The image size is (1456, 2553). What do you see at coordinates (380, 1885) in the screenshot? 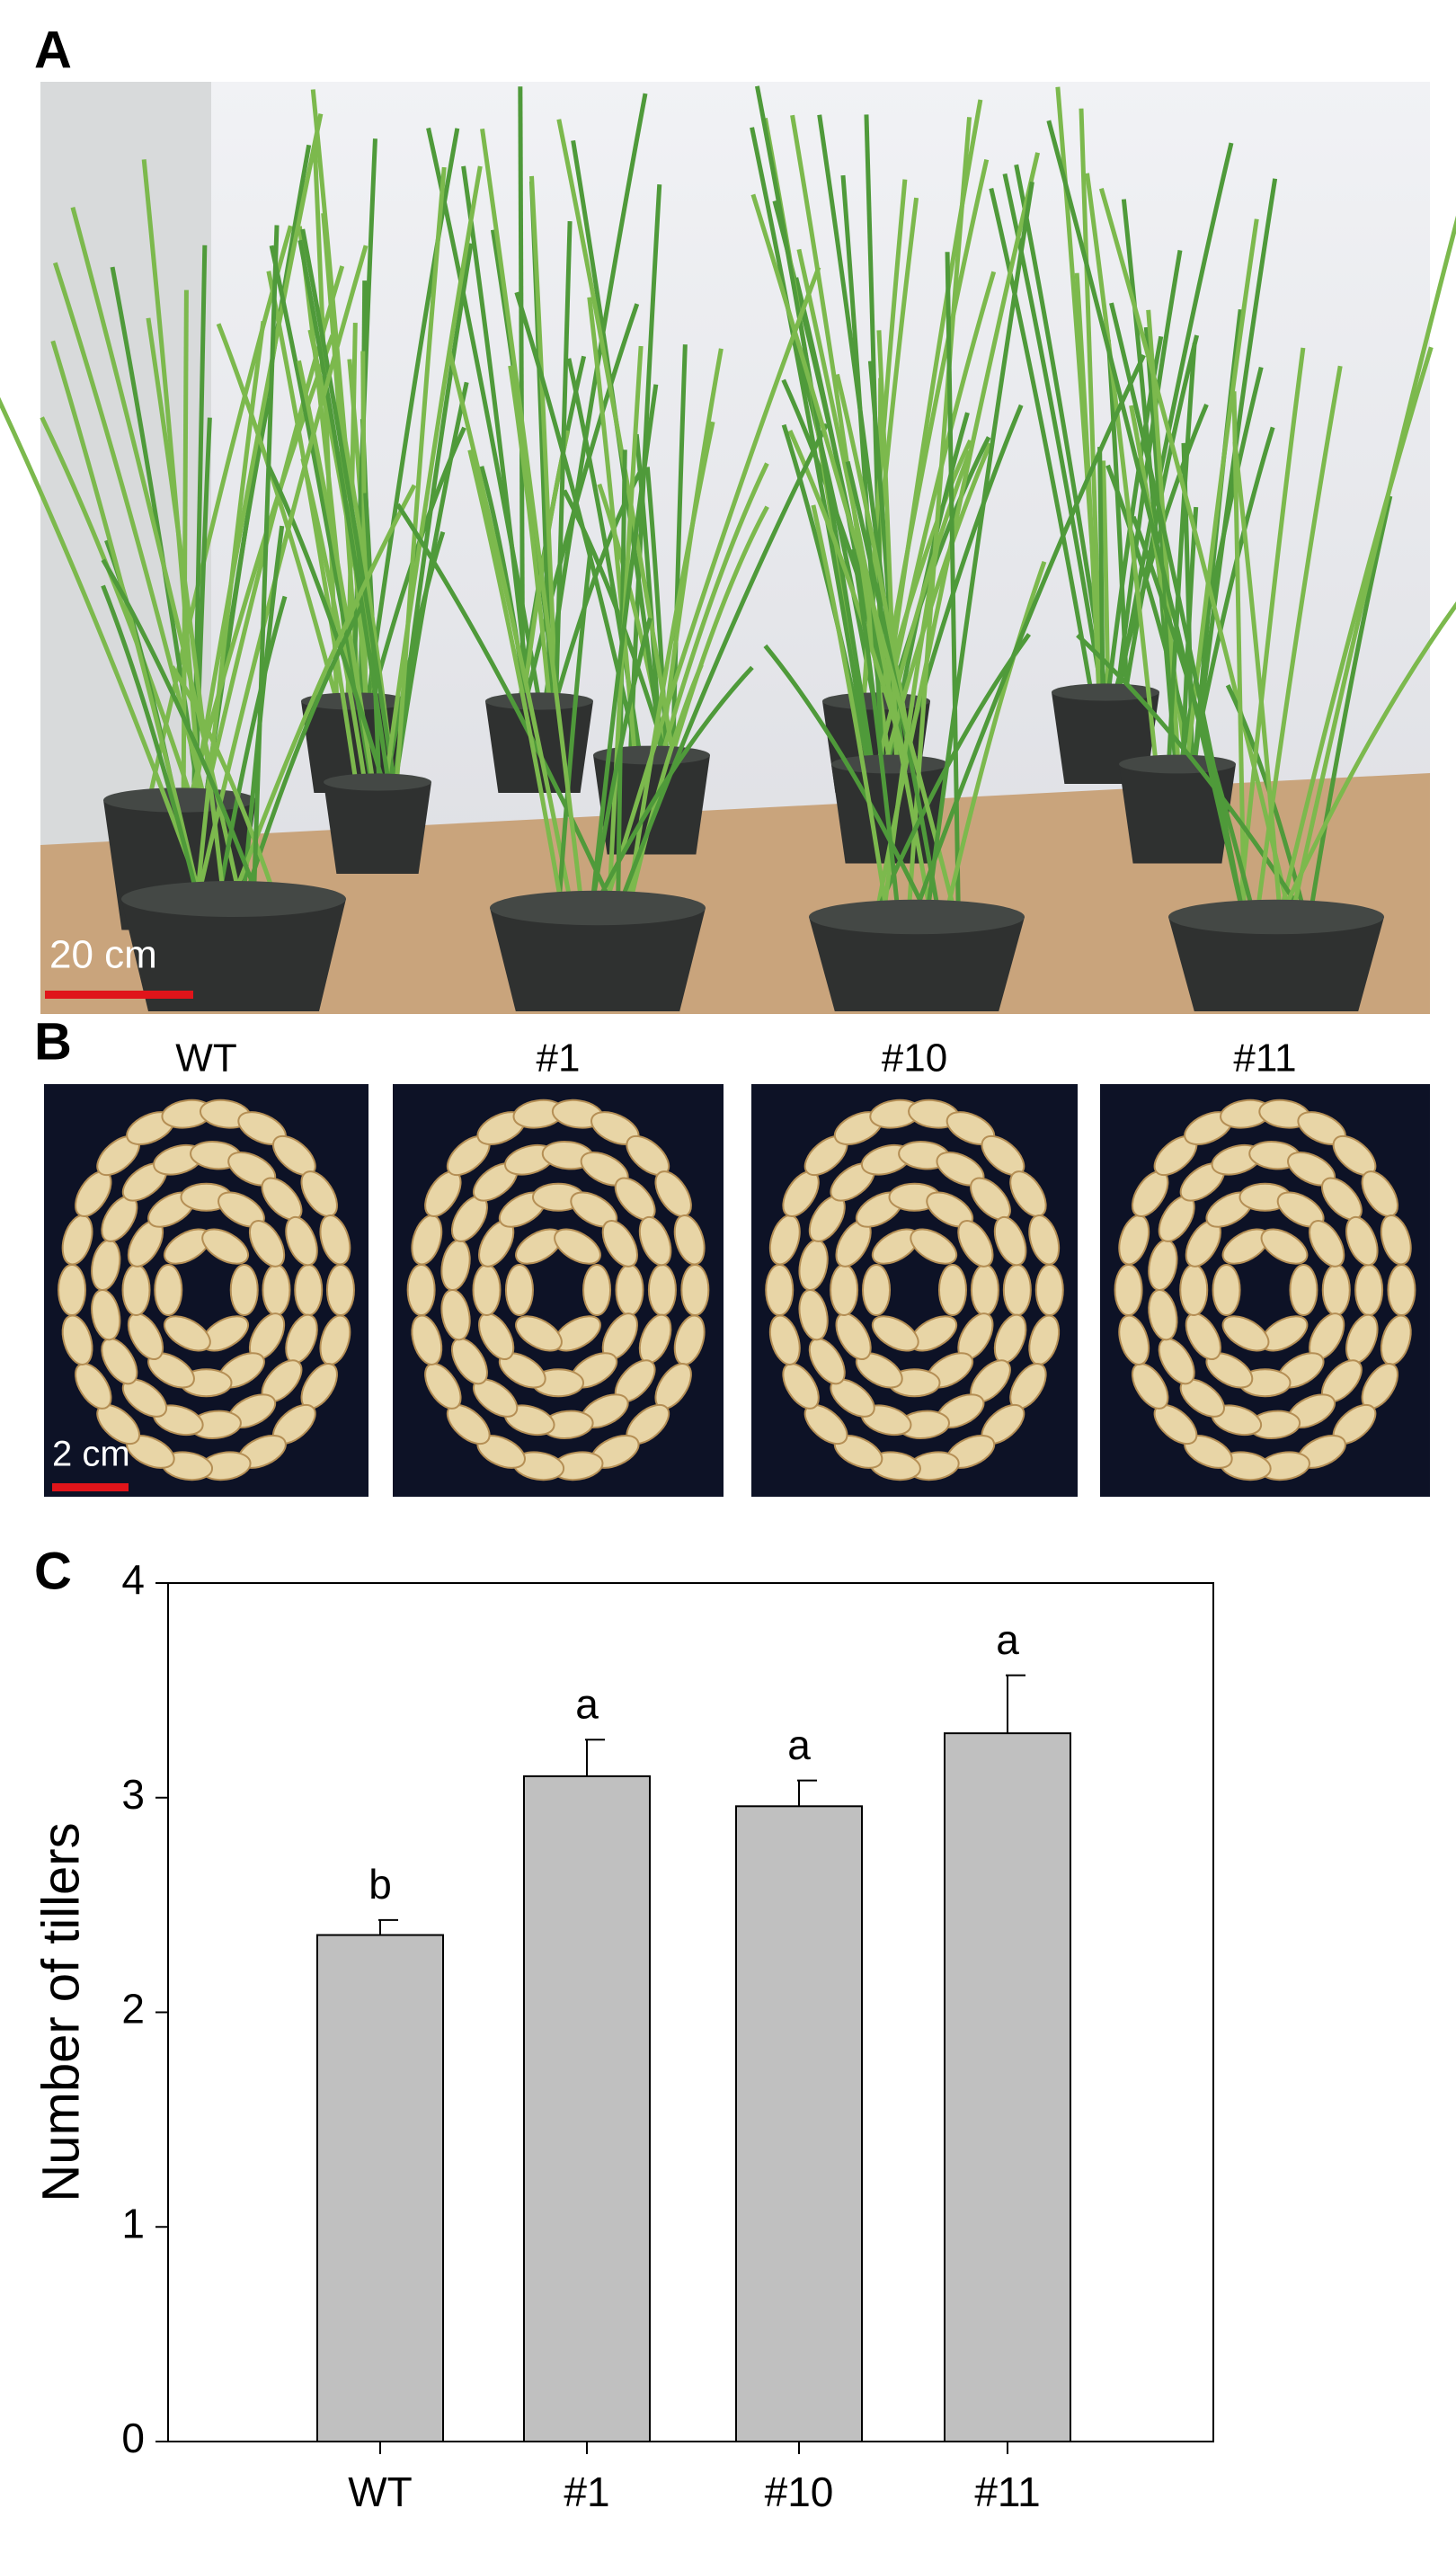
I see `significance-letter: b` at bounding box center [380, 1885].